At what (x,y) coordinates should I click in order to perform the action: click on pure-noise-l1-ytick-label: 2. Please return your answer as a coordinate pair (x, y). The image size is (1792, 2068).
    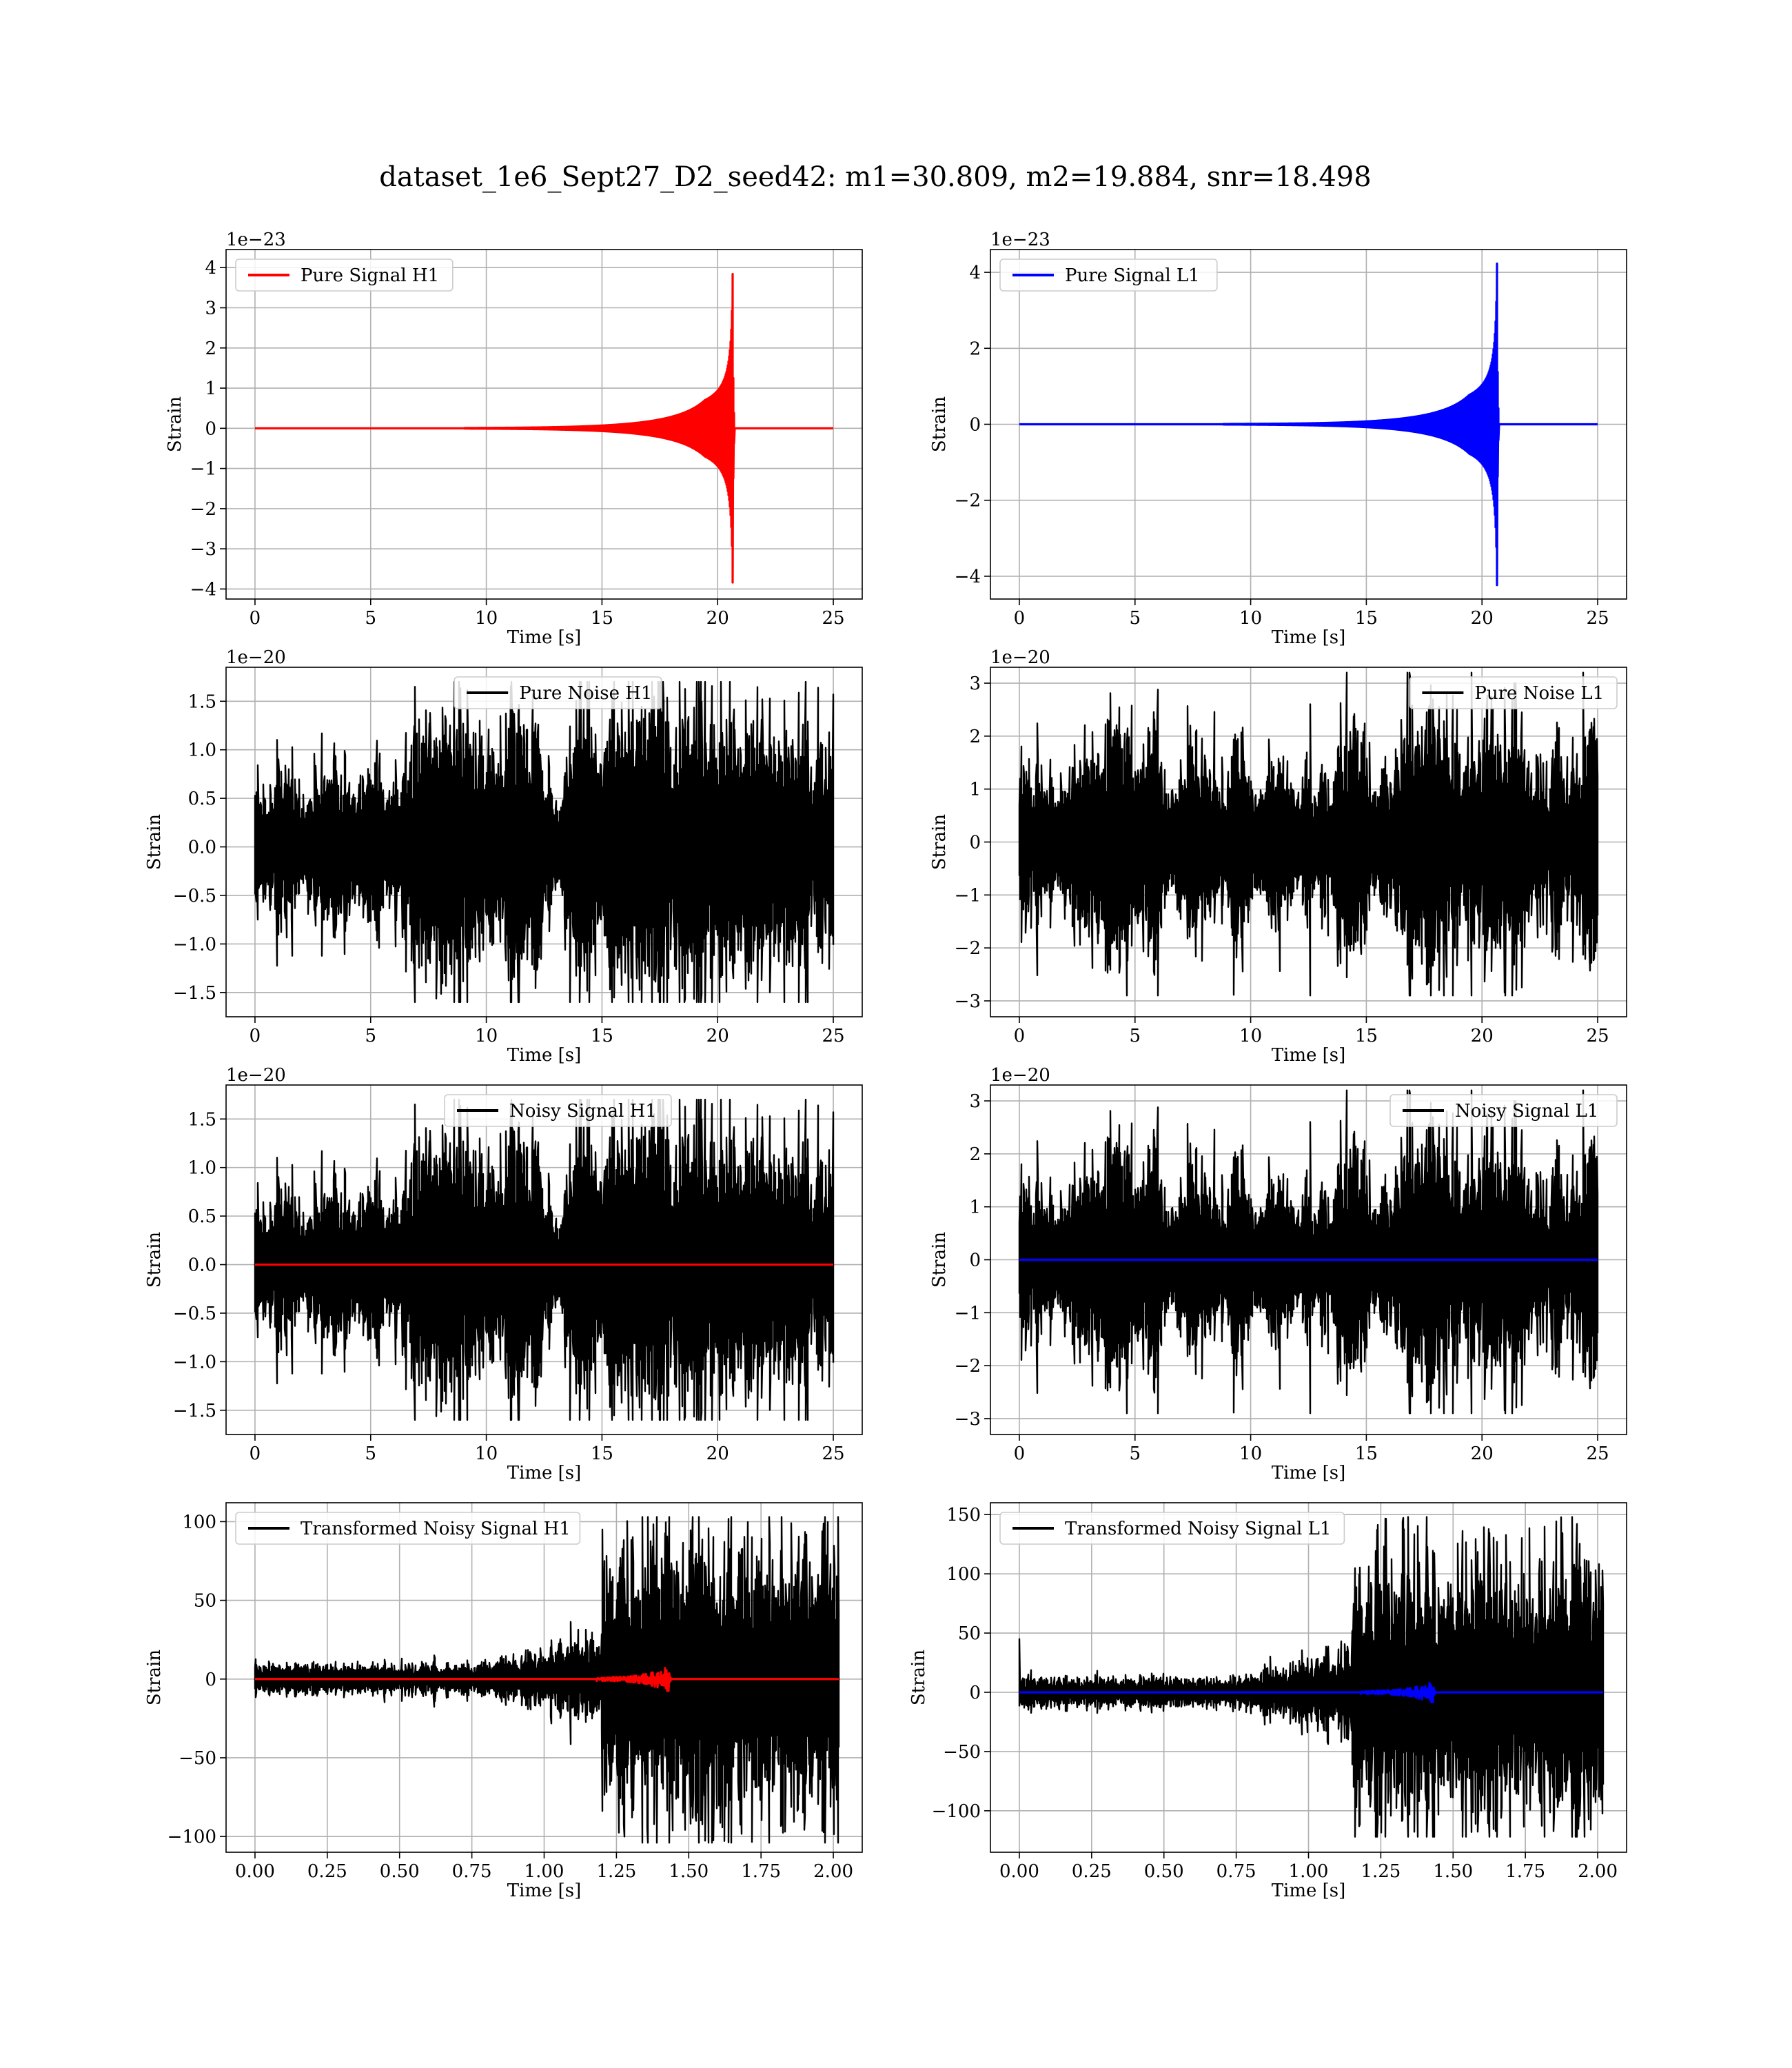
    Looking at the image, I should click on (975, 737).